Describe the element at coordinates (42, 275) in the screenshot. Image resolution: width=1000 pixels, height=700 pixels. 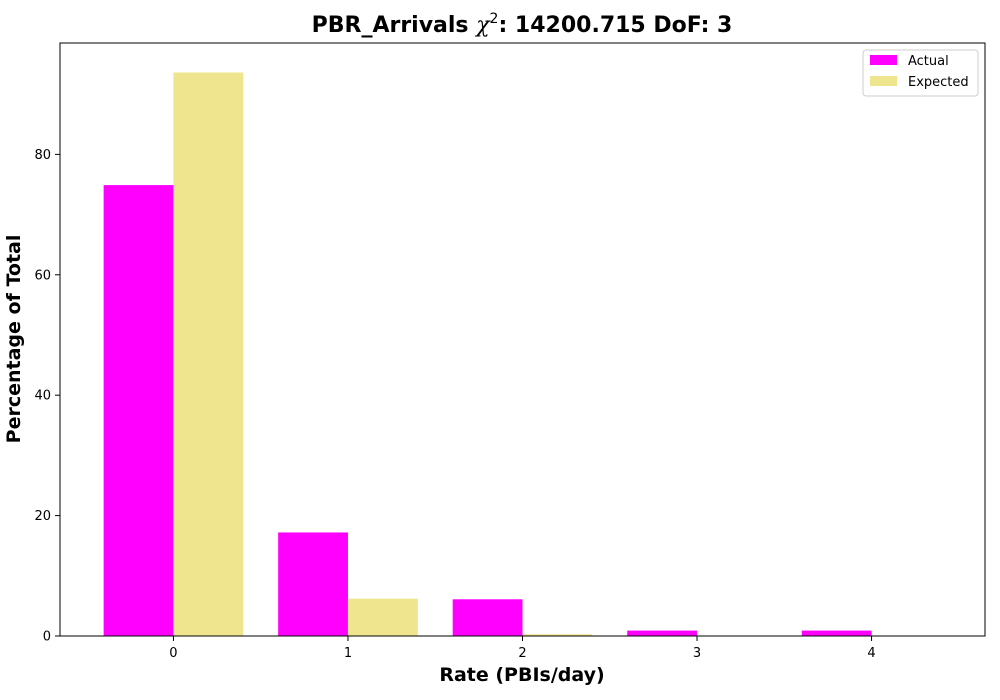
I see `y-tick-label-60: 60` at that location.